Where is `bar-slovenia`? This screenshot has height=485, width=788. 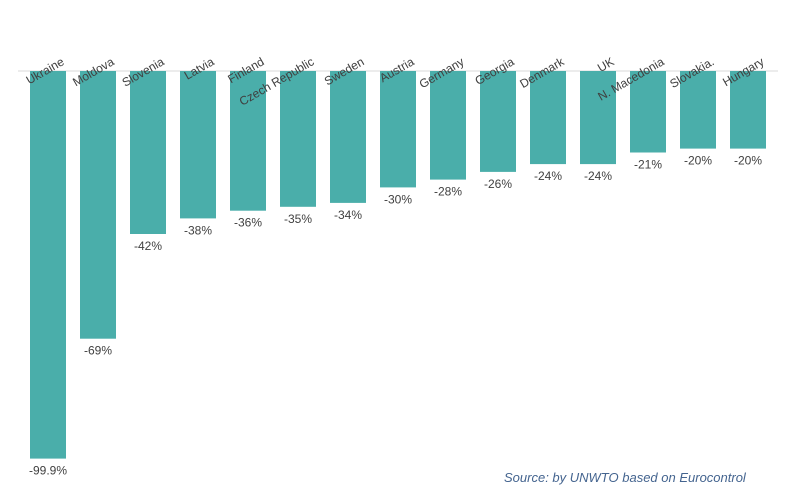 bar-slovenia is located at coordinates (148, 152).